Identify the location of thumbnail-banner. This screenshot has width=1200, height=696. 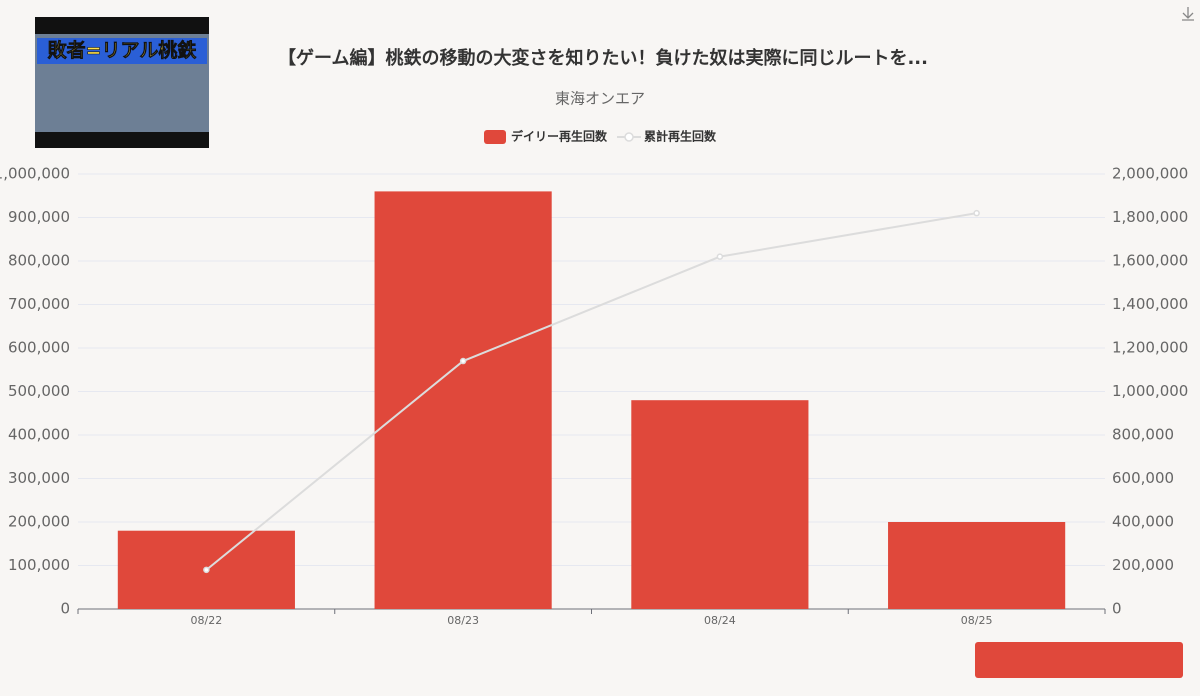
(122, 51).